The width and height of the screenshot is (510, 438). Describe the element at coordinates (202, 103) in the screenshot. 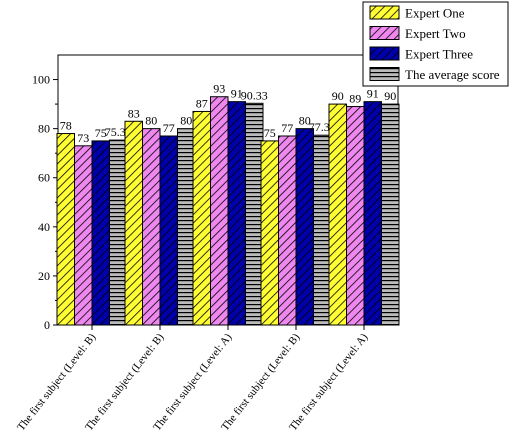

I see `bar-value-label: 87` at that location.